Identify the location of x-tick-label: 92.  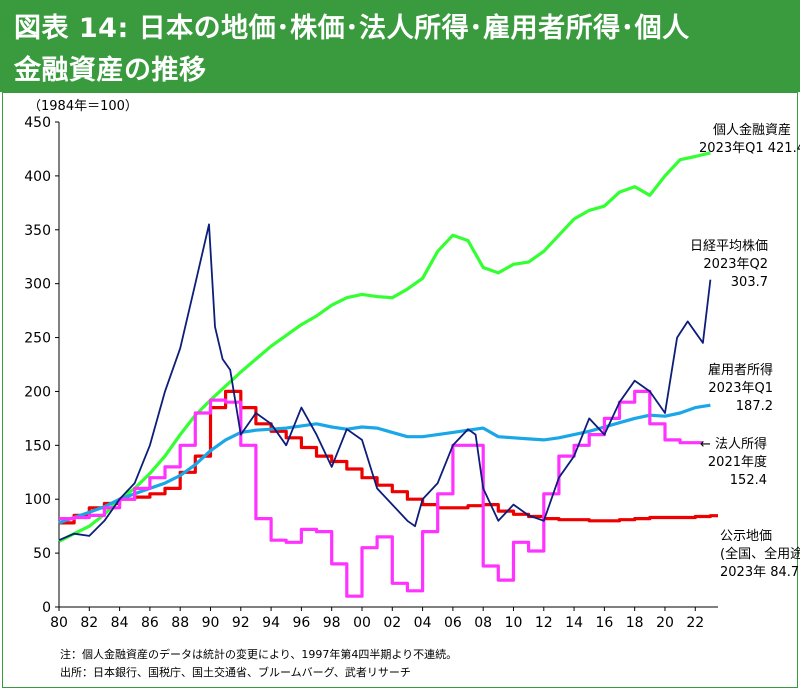
(241, 623).